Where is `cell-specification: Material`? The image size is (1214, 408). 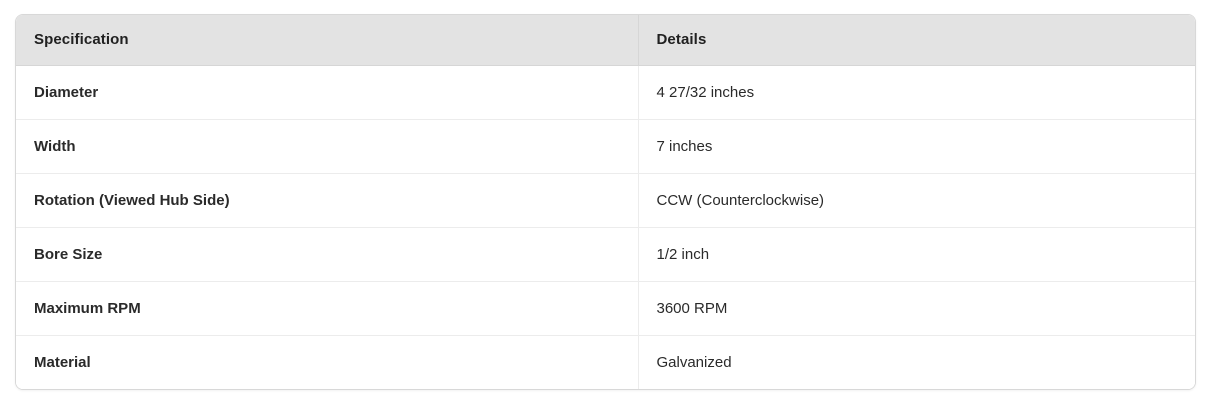 cell-specification: Material is located at coordinates (327, 362).